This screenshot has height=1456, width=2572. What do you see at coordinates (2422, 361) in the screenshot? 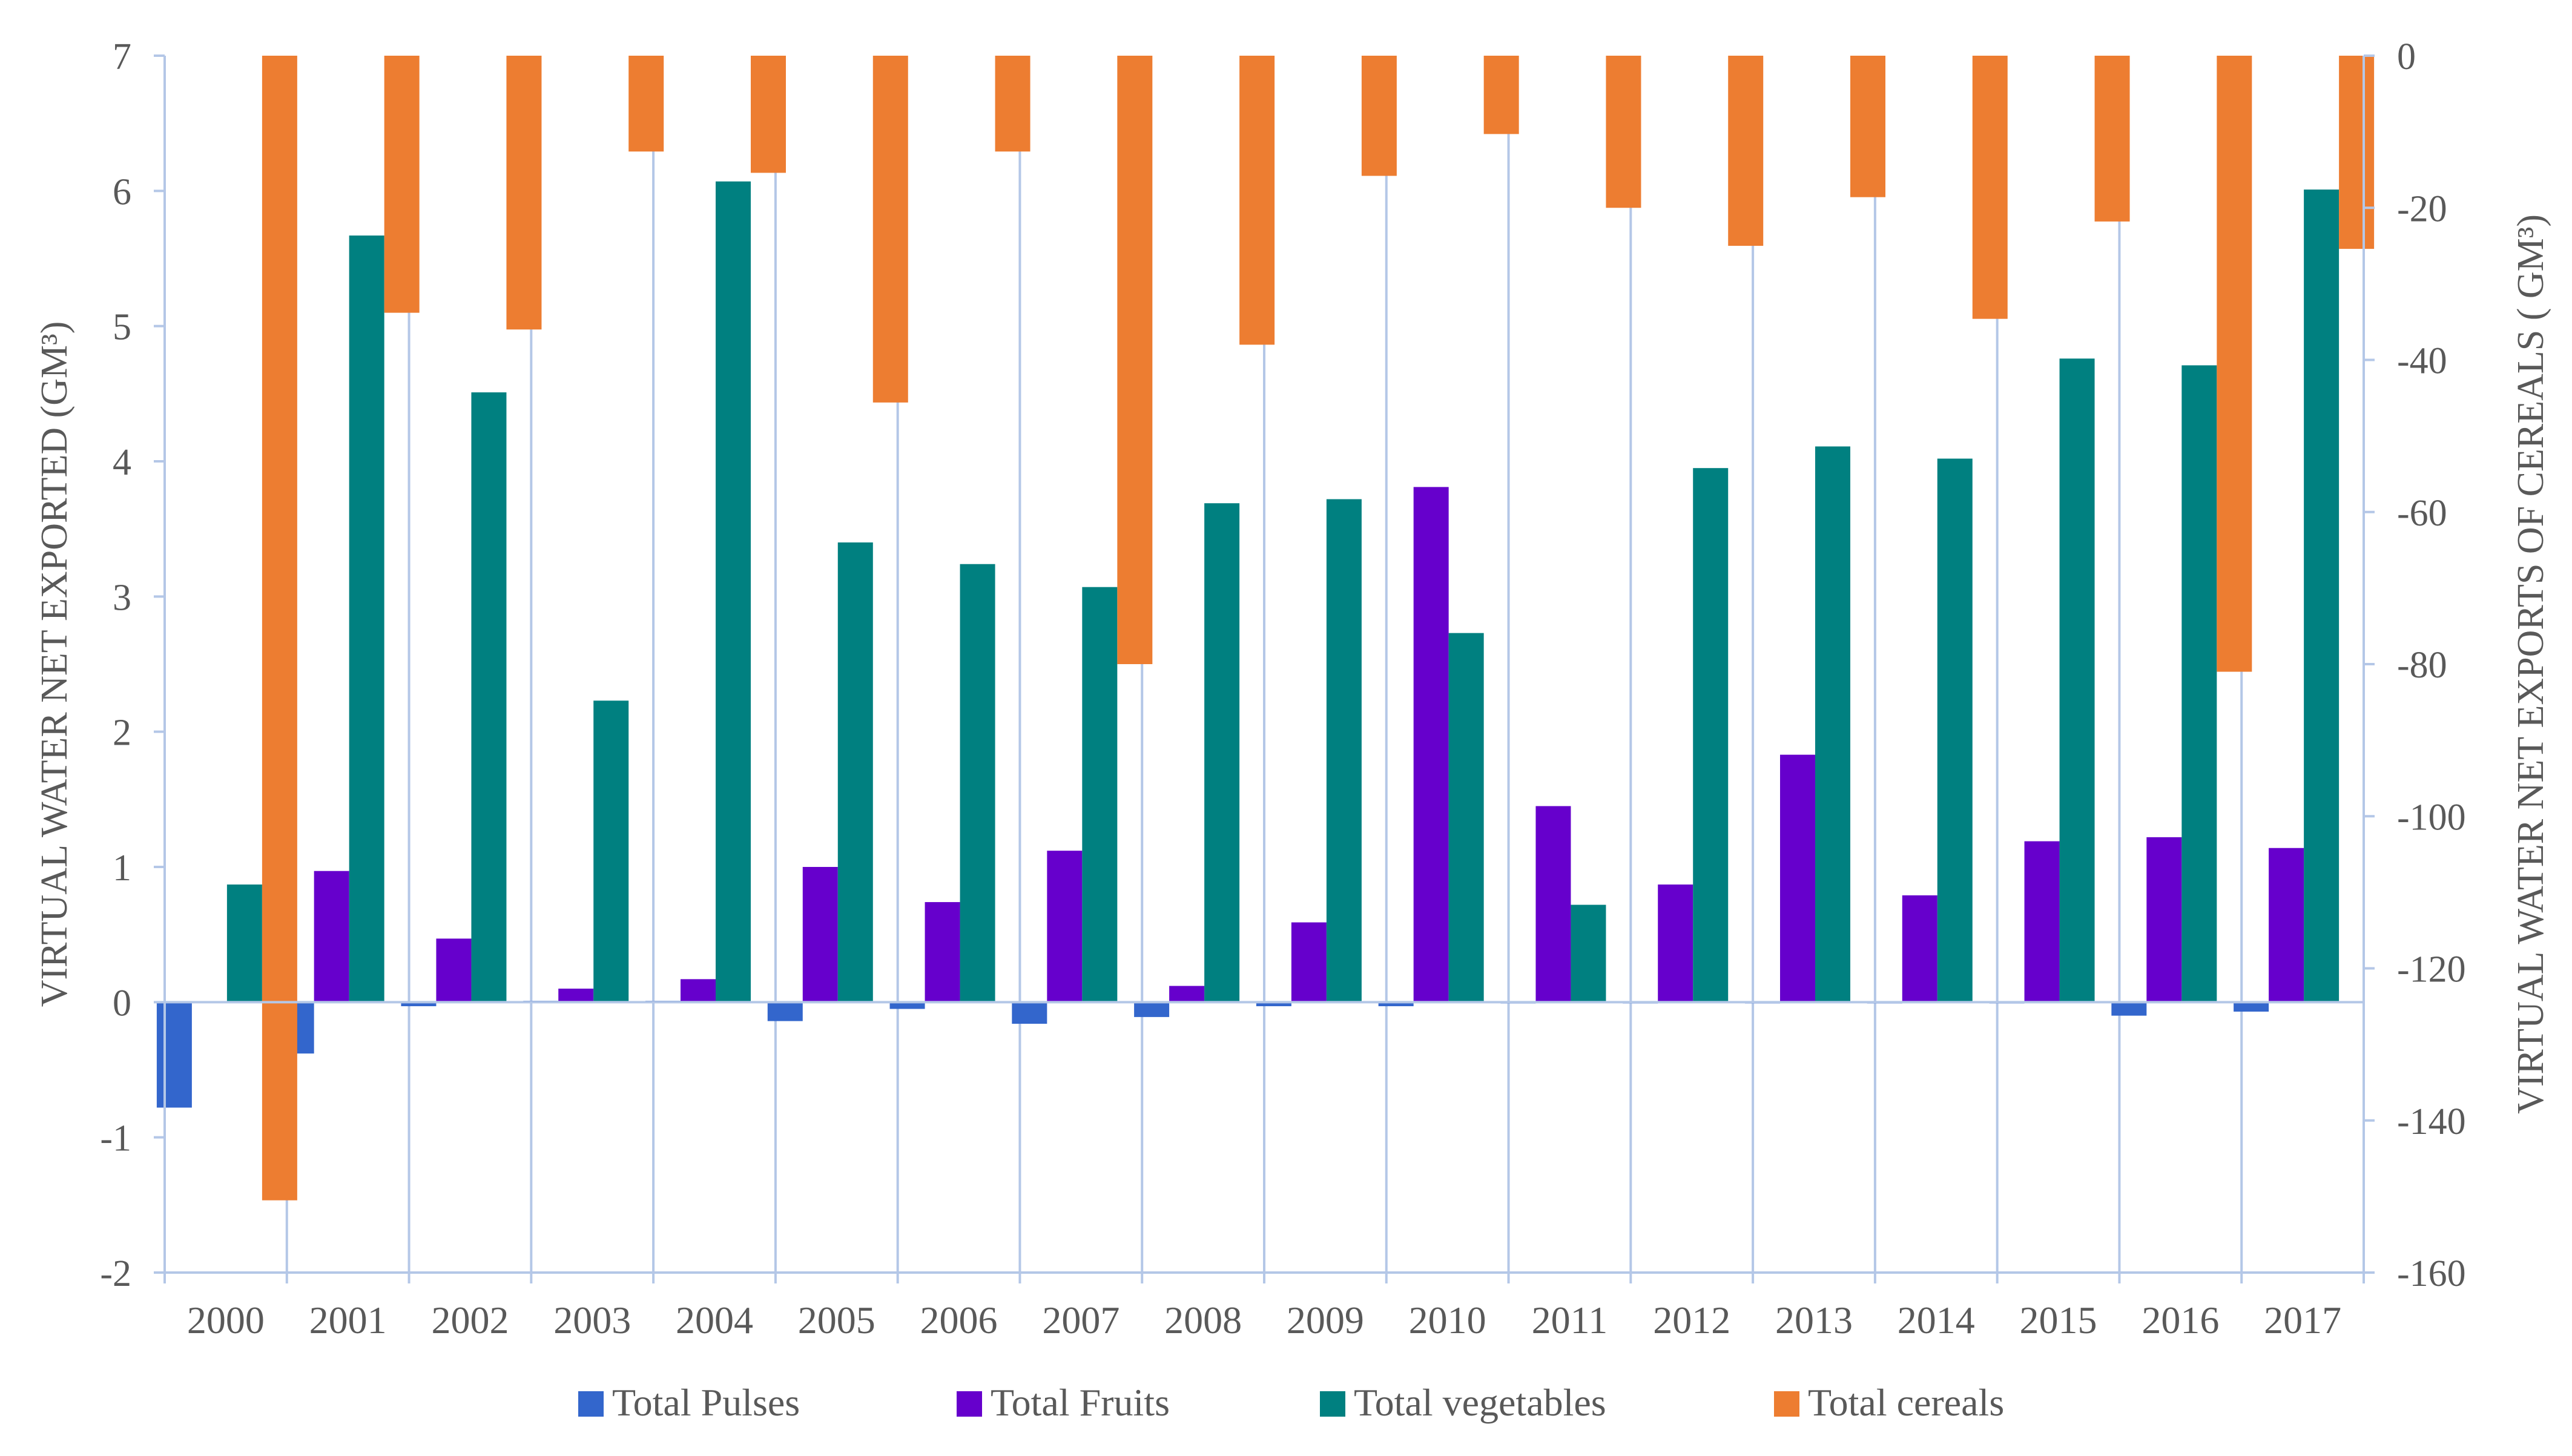
I see `right-tick-label: -40` at bounding box center [2422, 361].